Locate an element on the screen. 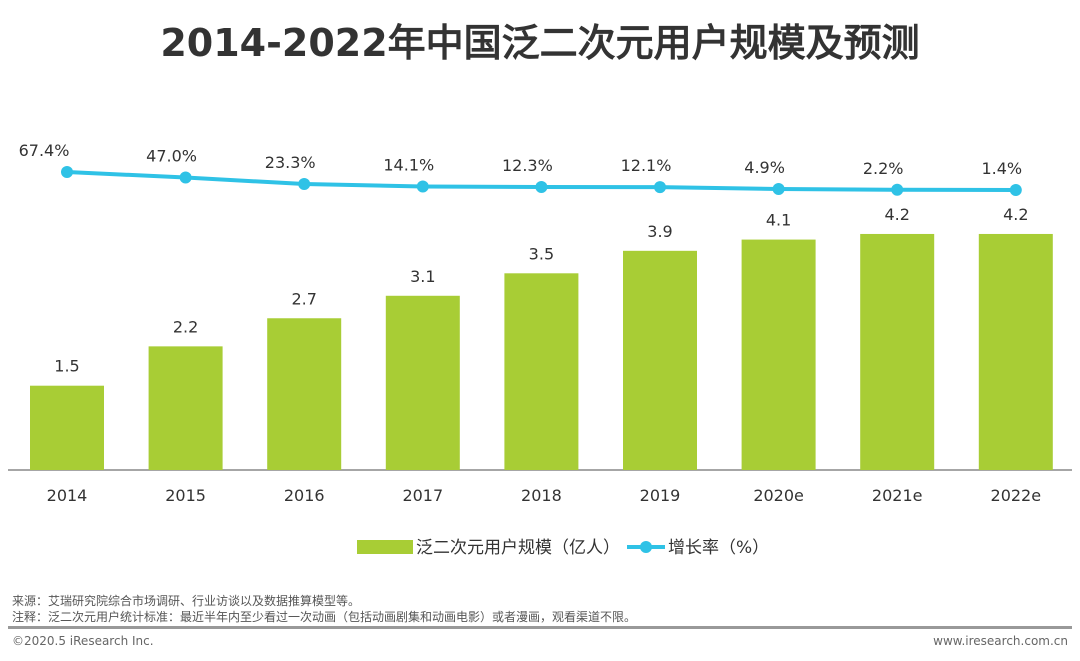  bar-label: 4.1 is located at coordinates (778, 220).